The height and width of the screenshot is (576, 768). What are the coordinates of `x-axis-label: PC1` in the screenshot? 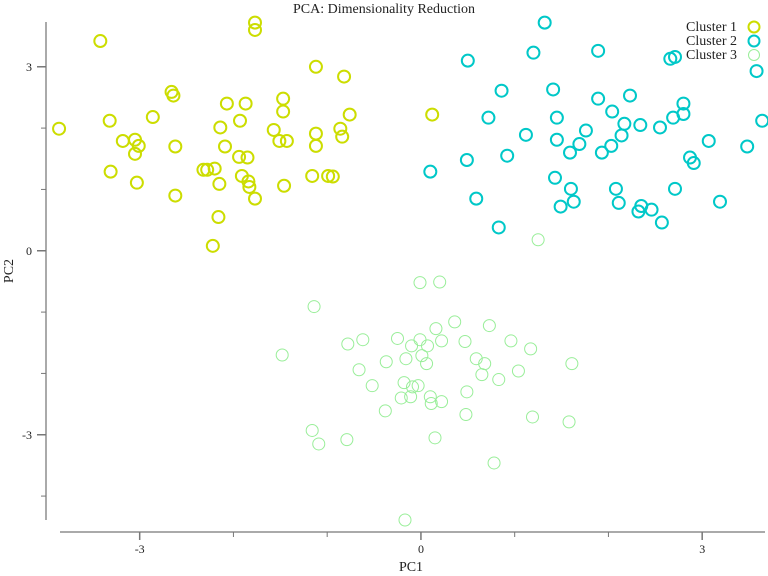 It's located at (411, 567).